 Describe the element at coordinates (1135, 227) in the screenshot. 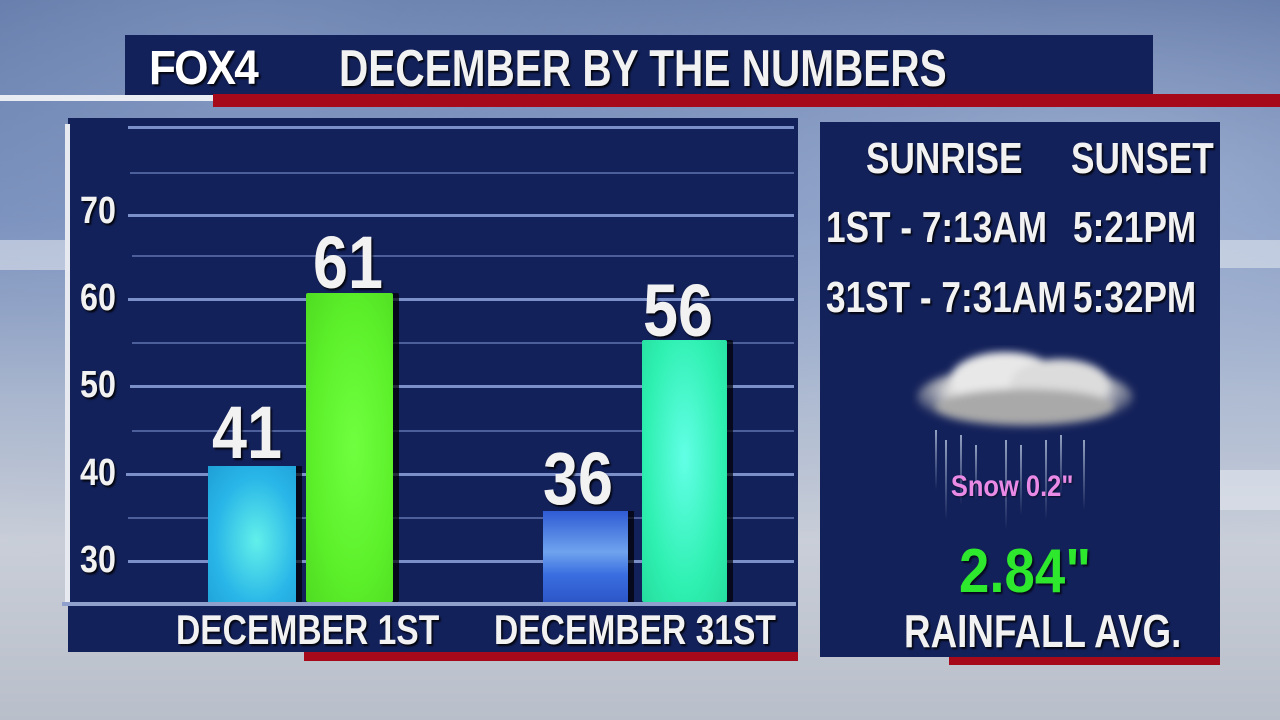

I see `sunset-dec1: 5:21PM` at that location.